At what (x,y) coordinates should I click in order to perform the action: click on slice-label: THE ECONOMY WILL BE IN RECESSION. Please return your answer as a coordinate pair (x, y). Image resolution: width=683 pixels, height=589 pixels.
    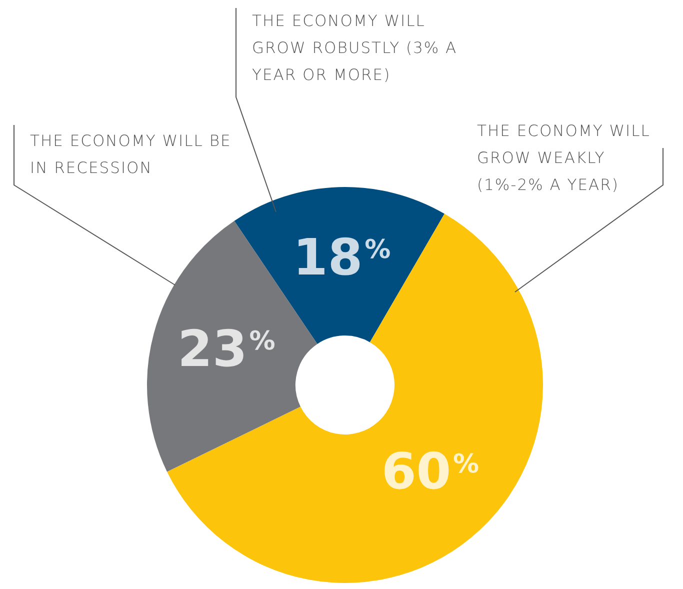
    Looking at the image, I should click on (131, 155).